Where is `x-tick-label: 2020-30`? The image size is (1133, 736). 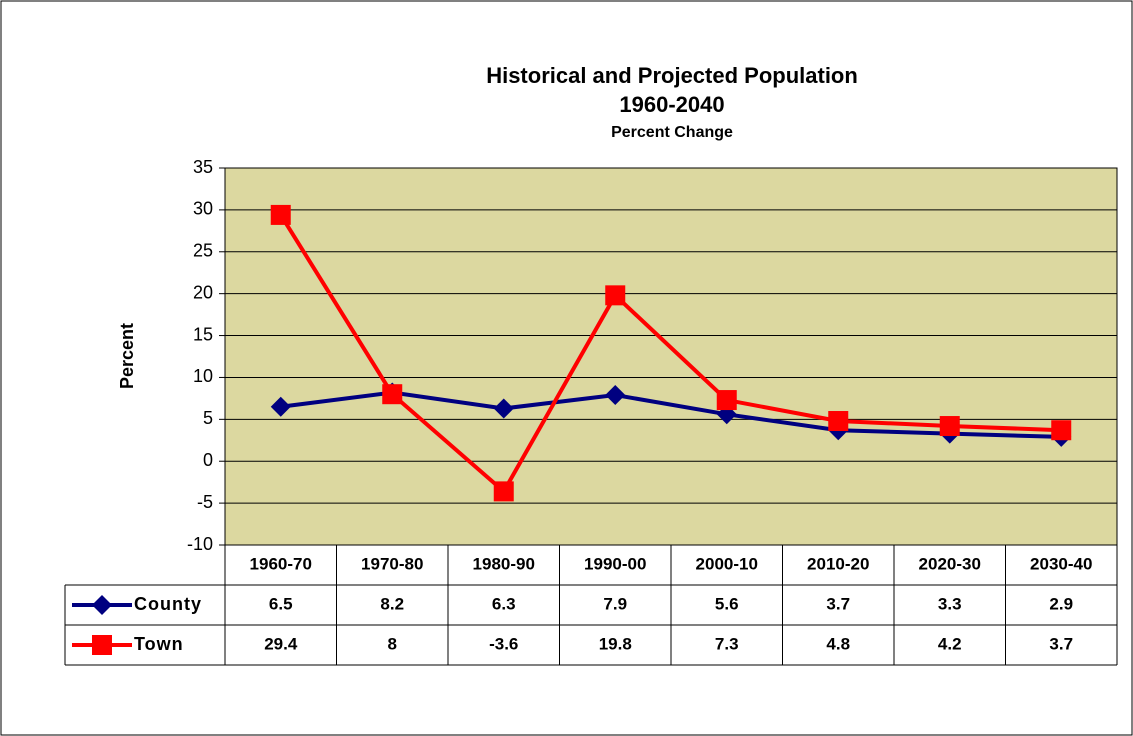
x-tick-label: 2020-30 is located at coordinates (950, 563).